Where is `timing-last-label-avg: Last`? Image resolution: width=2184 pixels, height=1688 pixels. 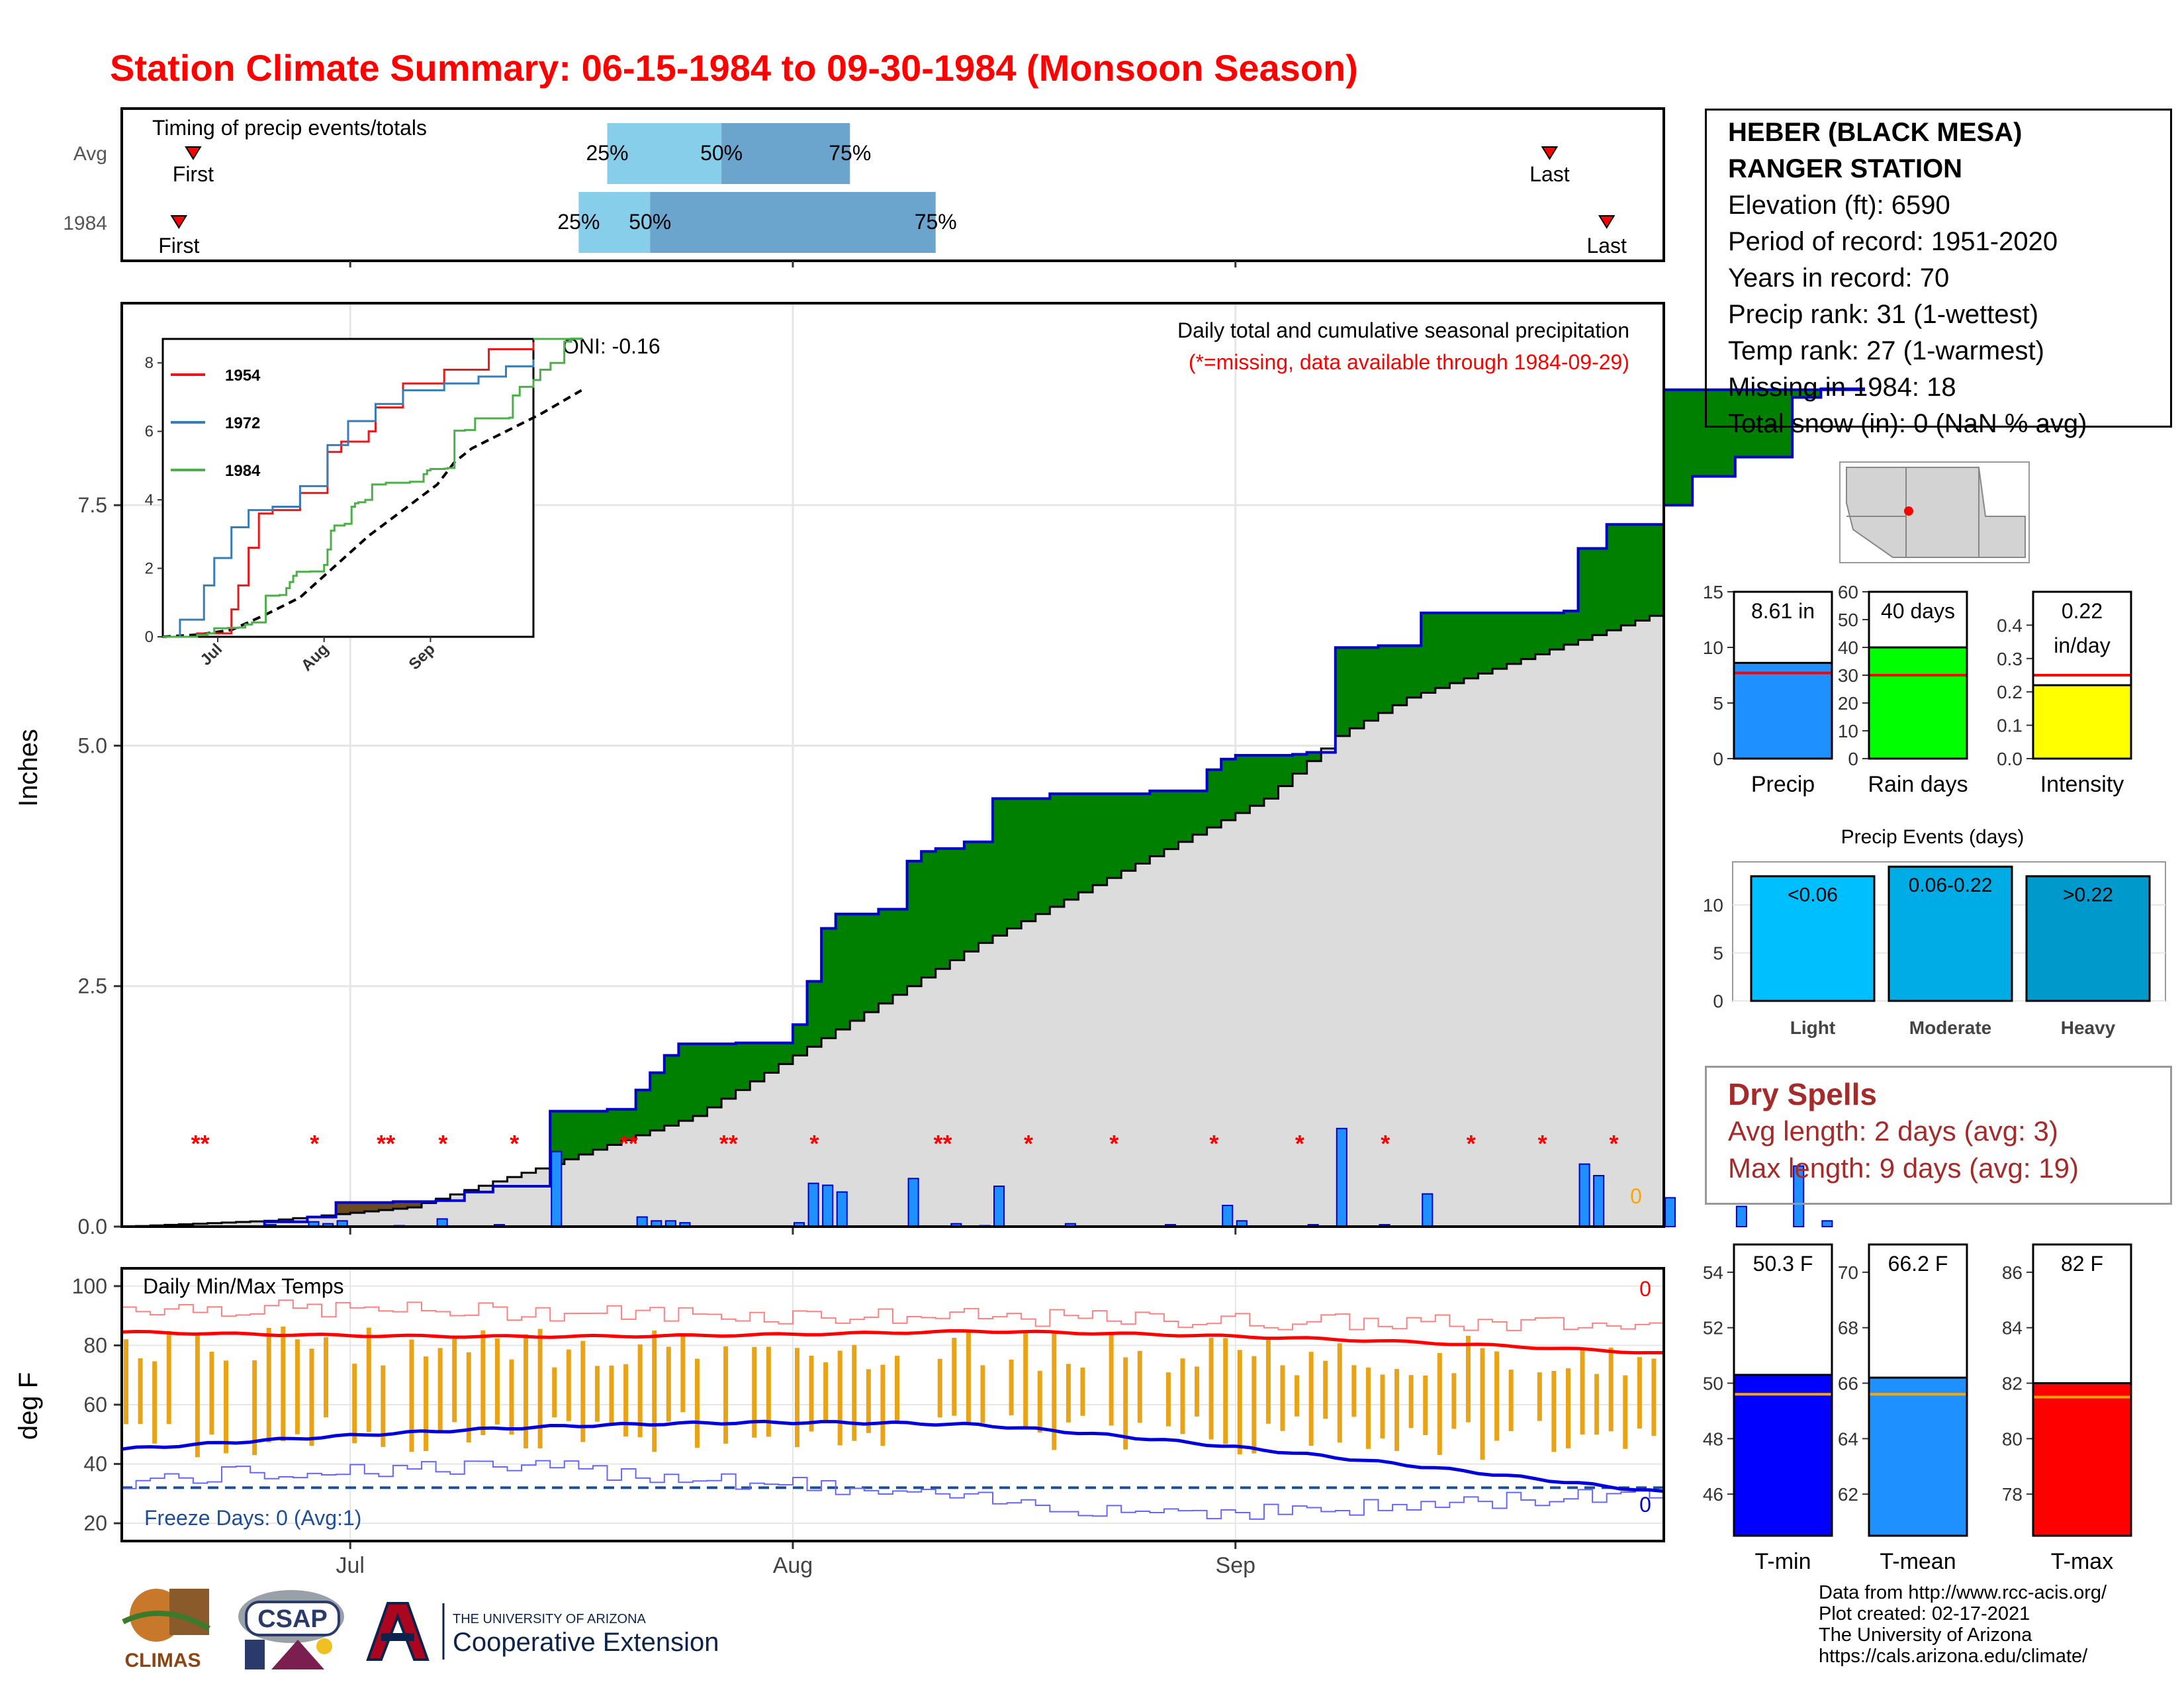
timing-last-label-avg: Last is located at coordinates (1550, 174).